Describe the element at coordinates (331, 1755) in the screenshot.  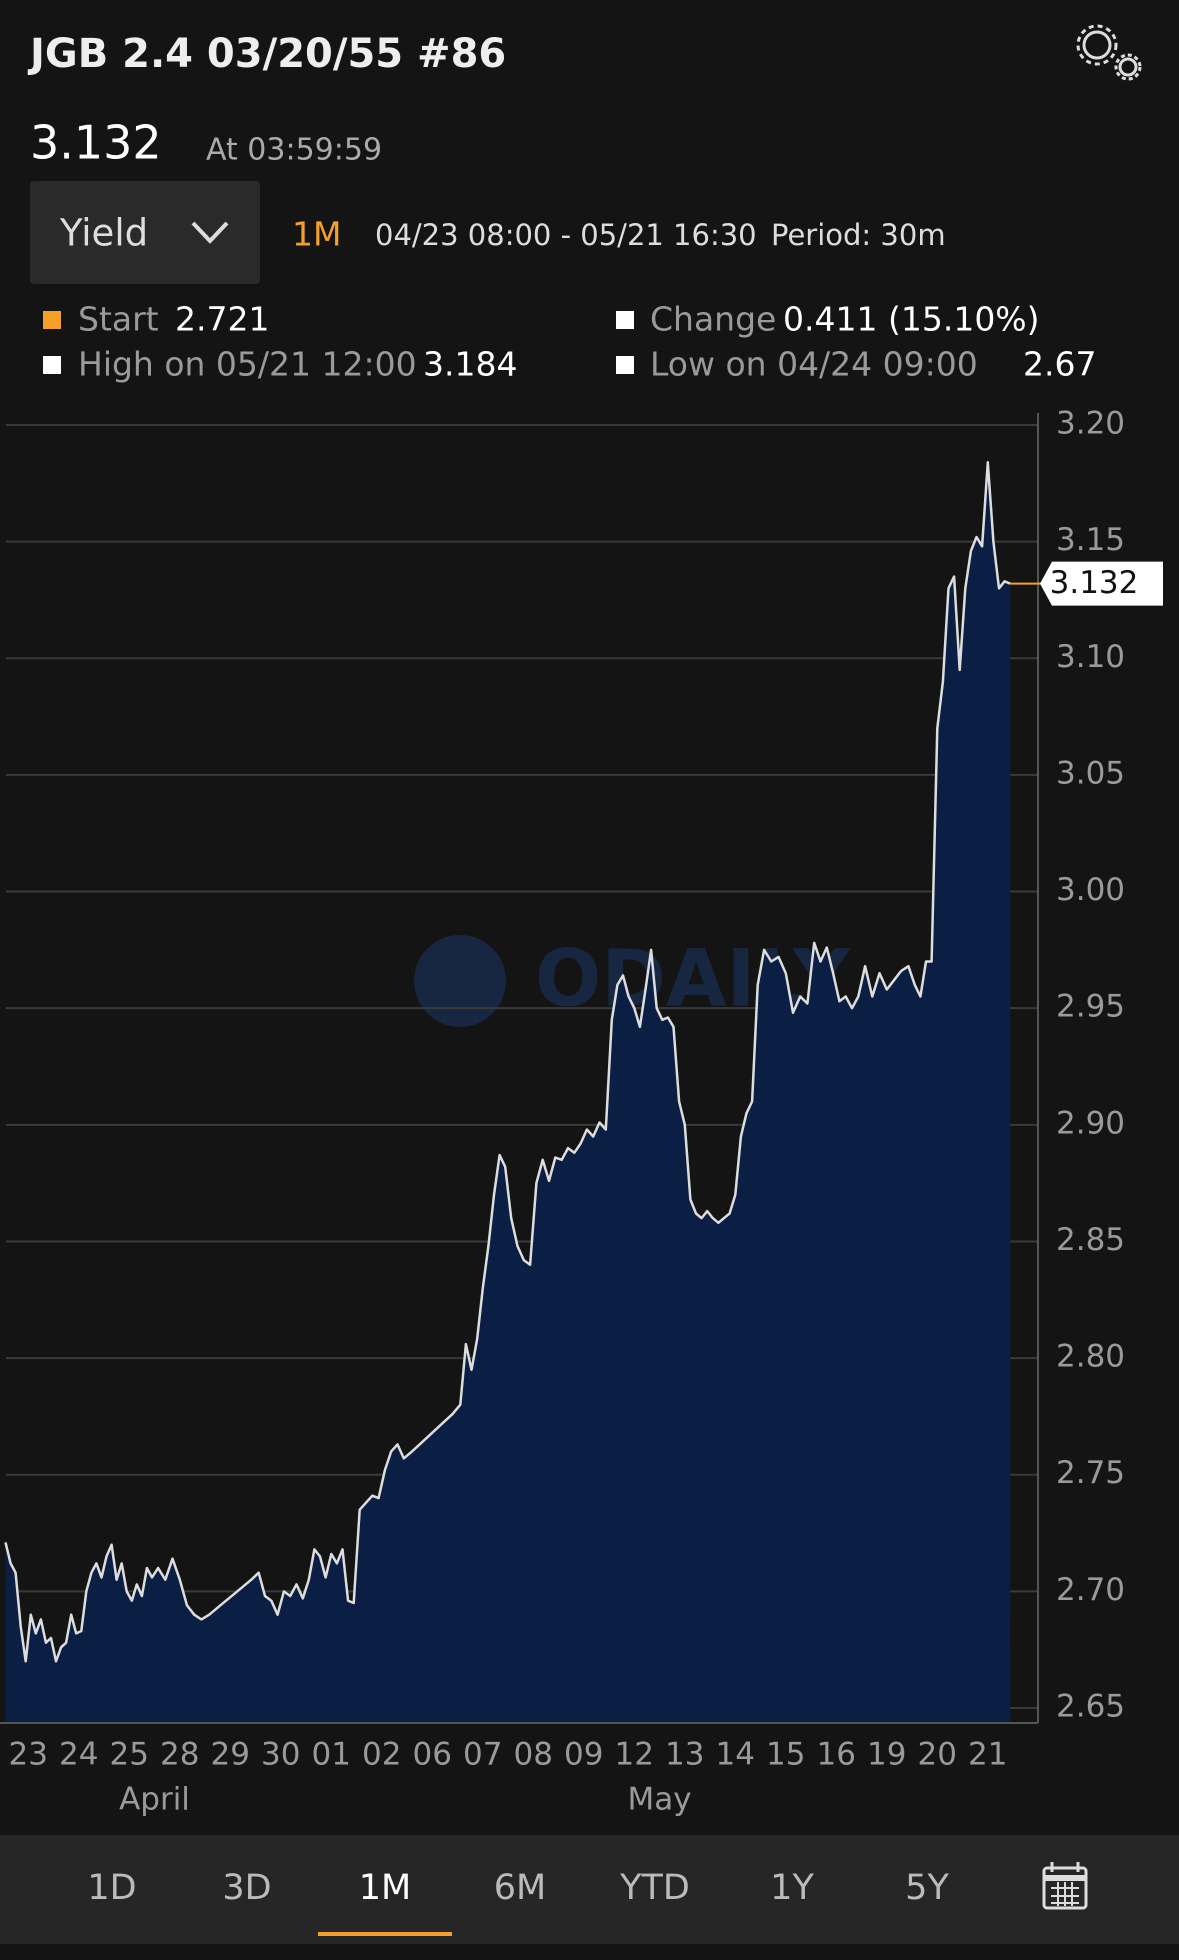
I see `x-tick-label: 01` at that location.